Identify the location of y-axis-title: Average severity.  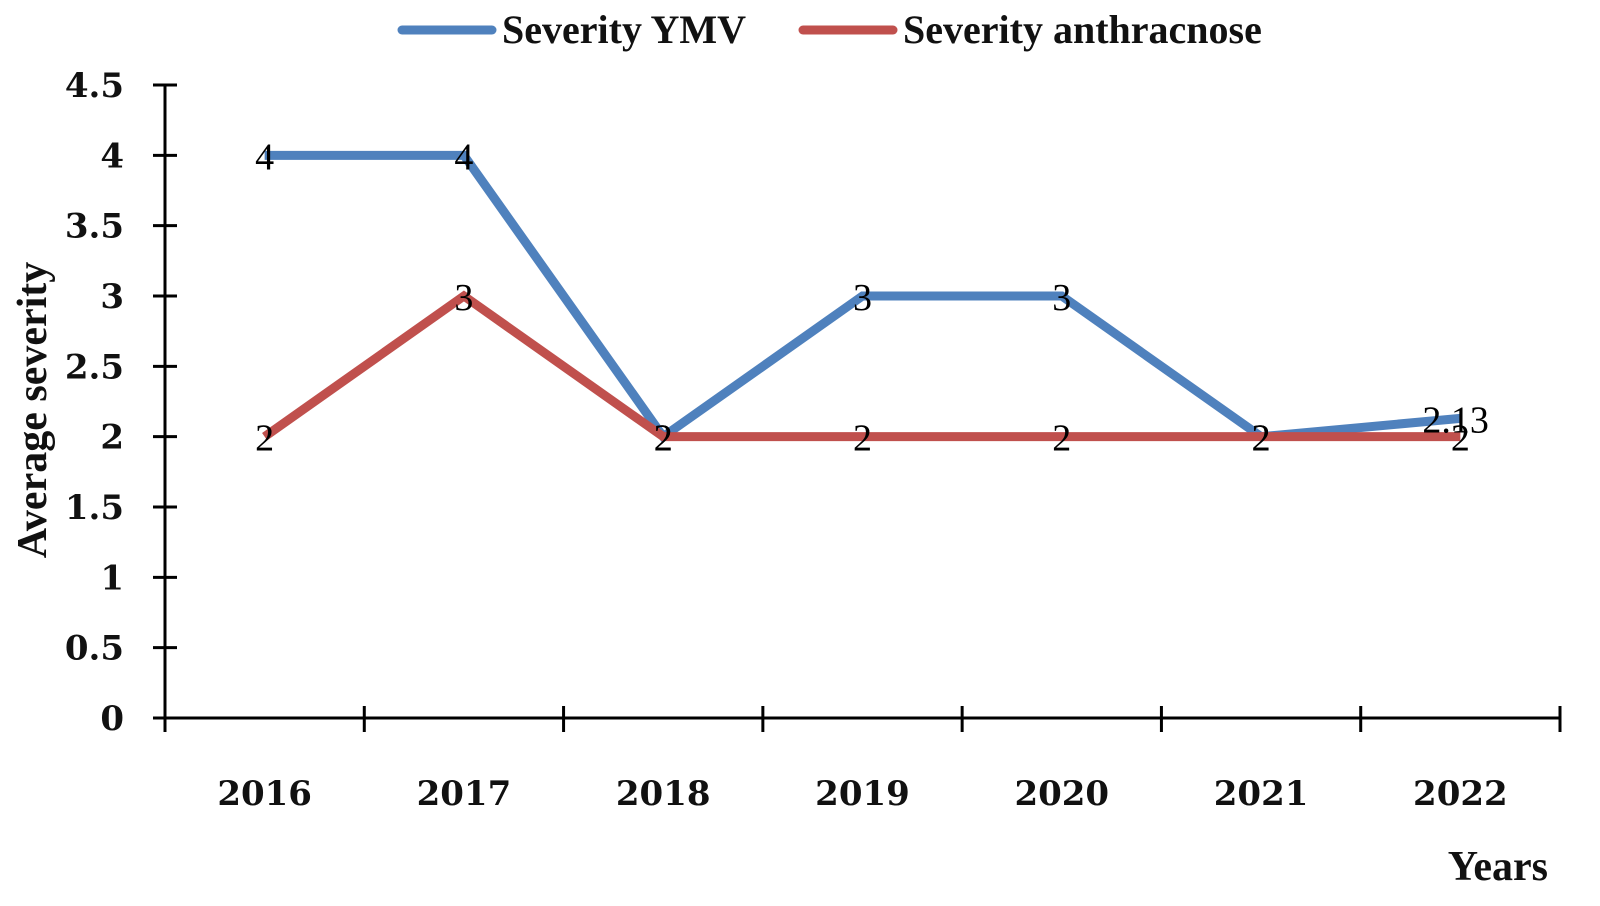
(33, 410).